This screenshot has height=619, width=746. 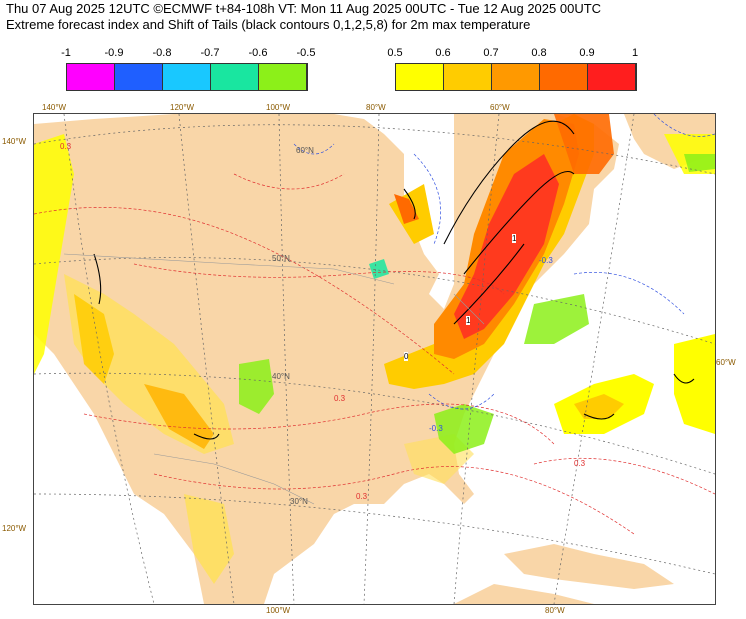 I want to click on legend-tick: -0.7, so click(x=210, y=53).